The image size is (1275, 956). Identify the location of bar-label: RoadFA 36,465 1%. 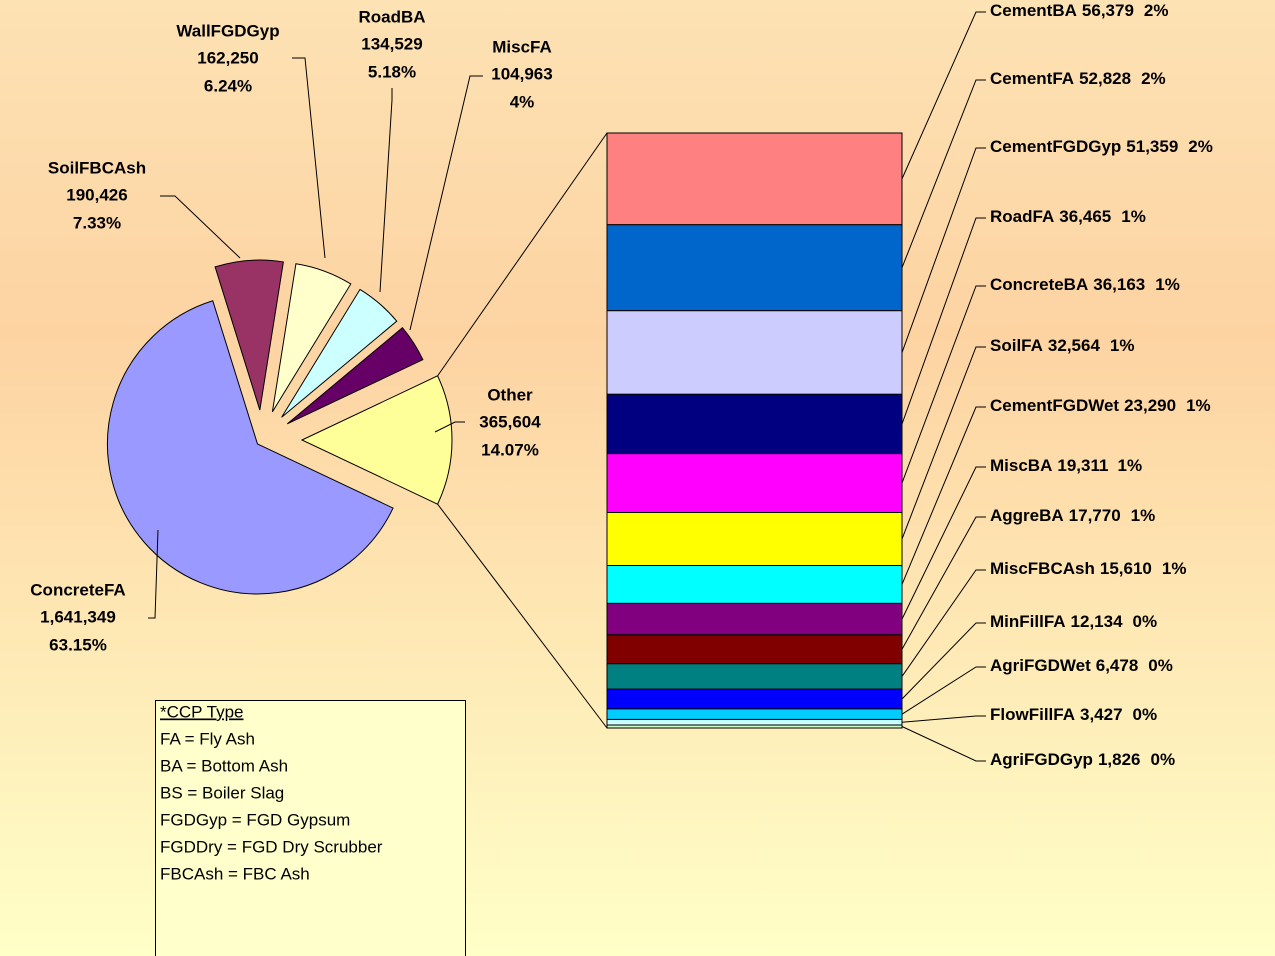
(1068, 216).